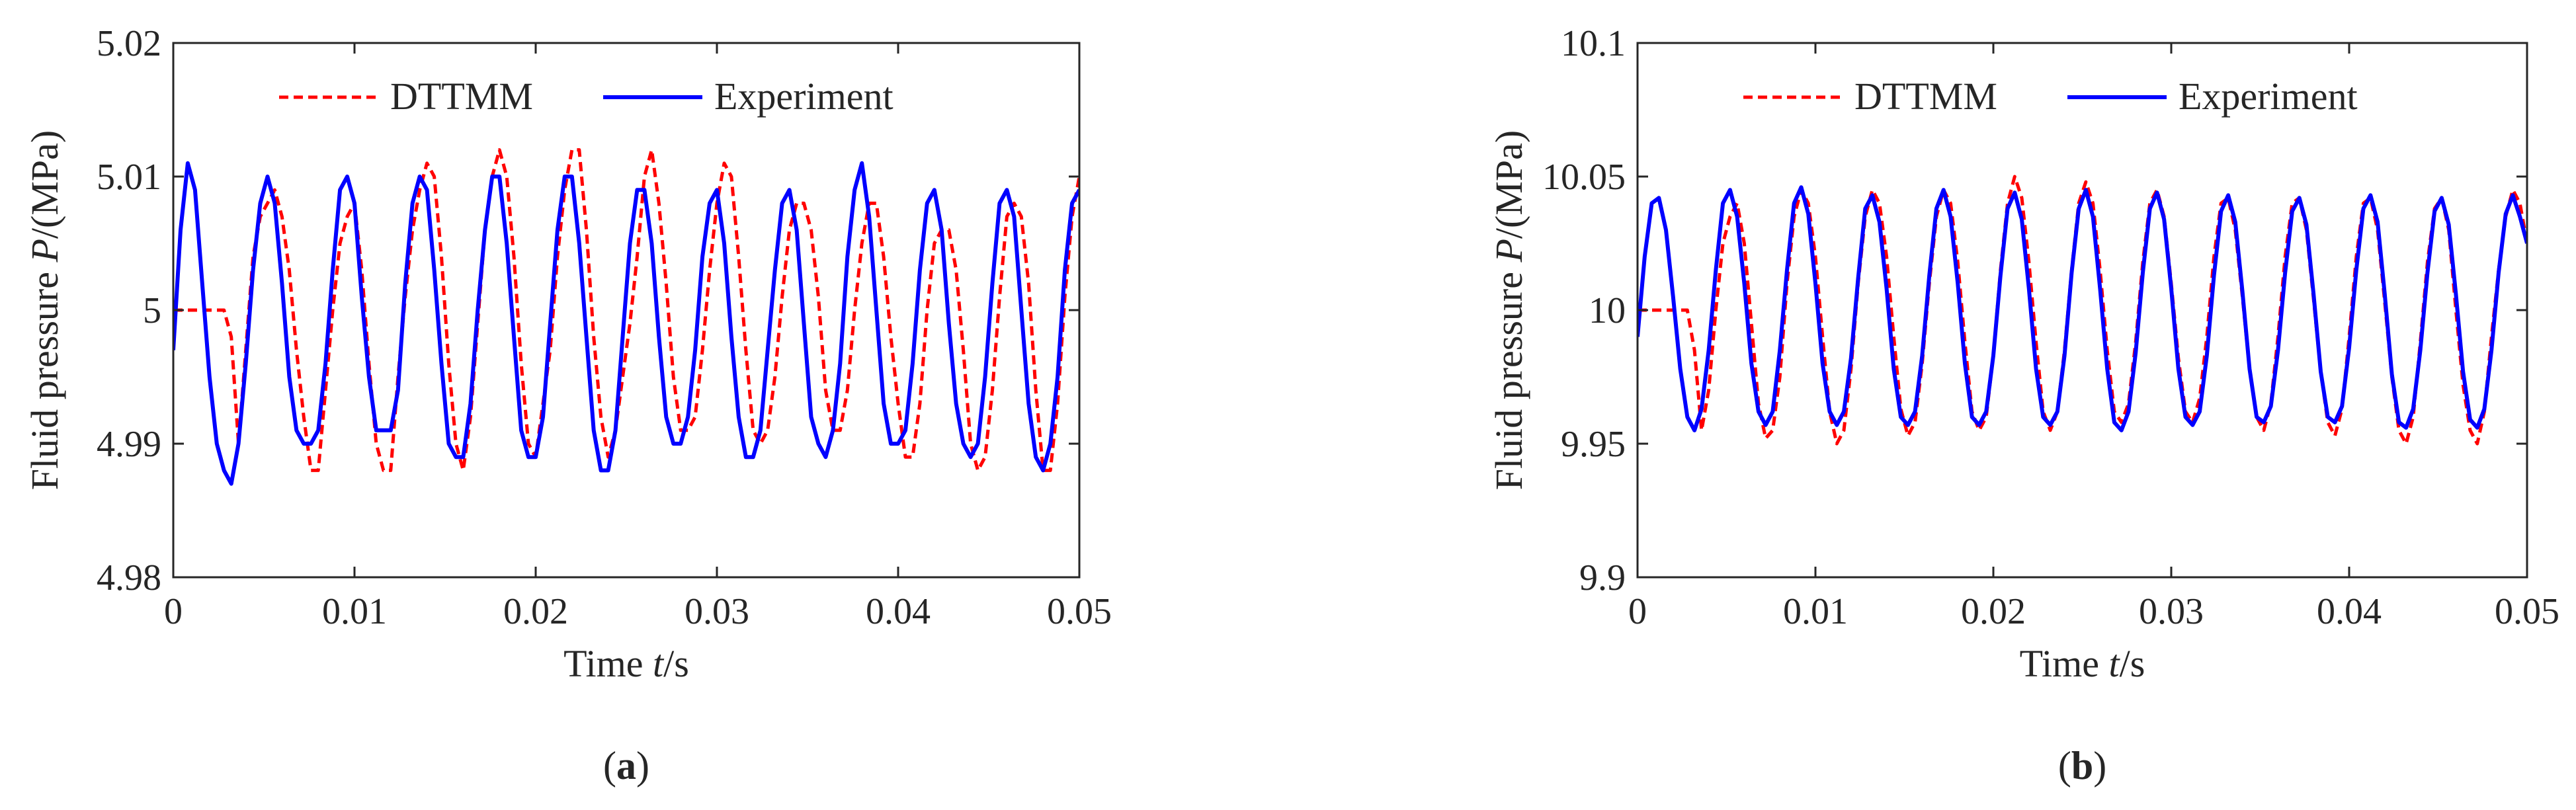 Image resolution: width=2576 pixels, height=810 pixels. I want to click on panel-label: (a), so click(626, 766).